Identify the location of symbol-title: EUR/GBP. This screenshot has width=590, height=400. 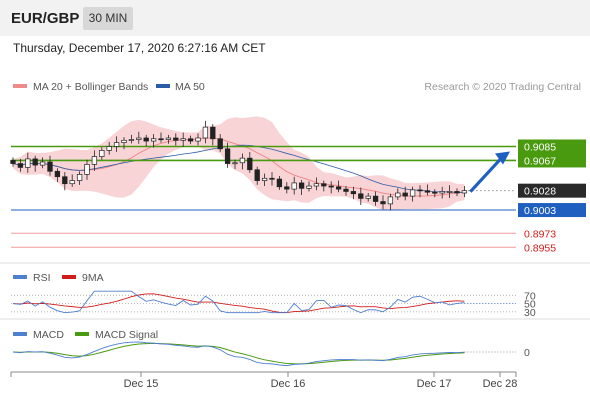
(45, 18).